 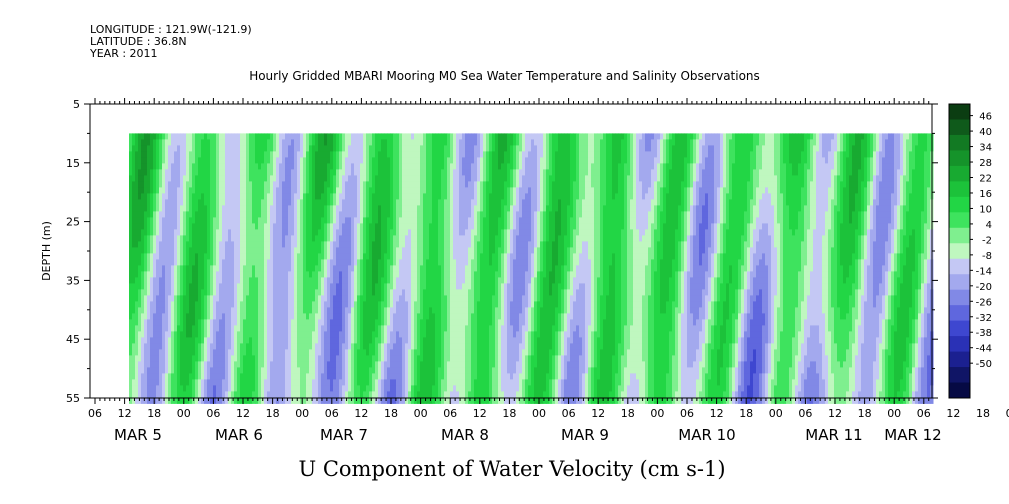 I want to click on x-day-label: MAR 6, so click(x=239, y=435).